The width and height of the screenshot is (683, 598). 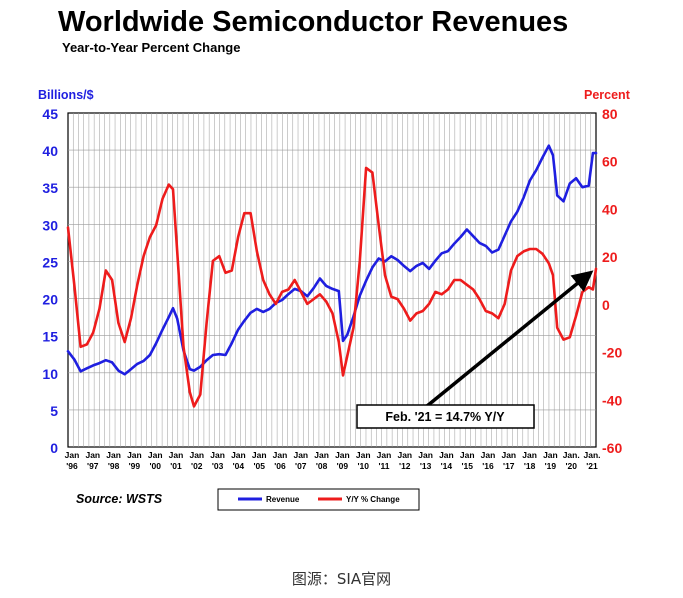 I want to click on x-tick-label-bottom: '05, so click(x=259, y=466).